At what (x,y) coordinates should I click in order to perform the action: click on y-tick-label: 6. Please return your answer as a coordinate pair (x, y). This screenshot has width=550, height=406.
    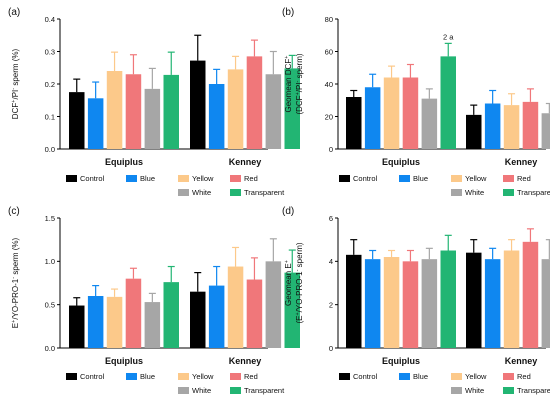
    Looking at the image, I should click on (331, 218).